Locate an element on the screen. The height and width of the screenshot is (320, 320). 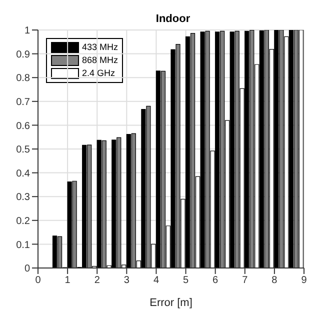
y-tick-label: 0.8 is located at coordinates (23, 78).